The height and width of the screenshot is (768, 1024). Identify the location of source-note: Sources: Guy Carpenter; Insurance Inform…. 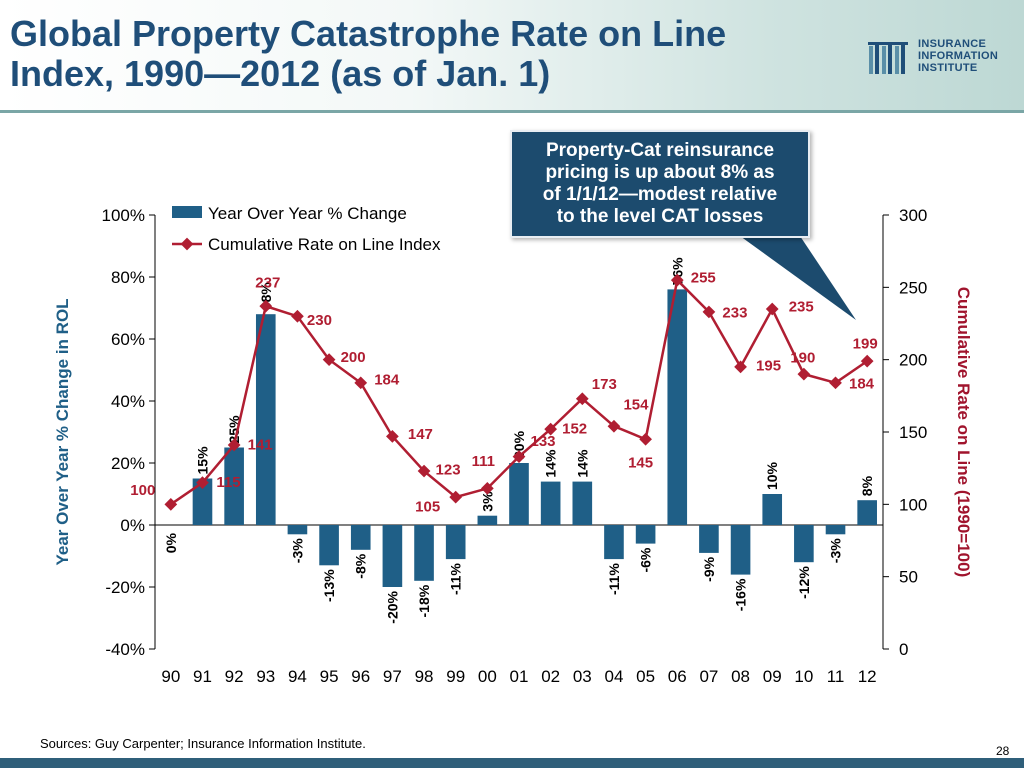
(203, 743).